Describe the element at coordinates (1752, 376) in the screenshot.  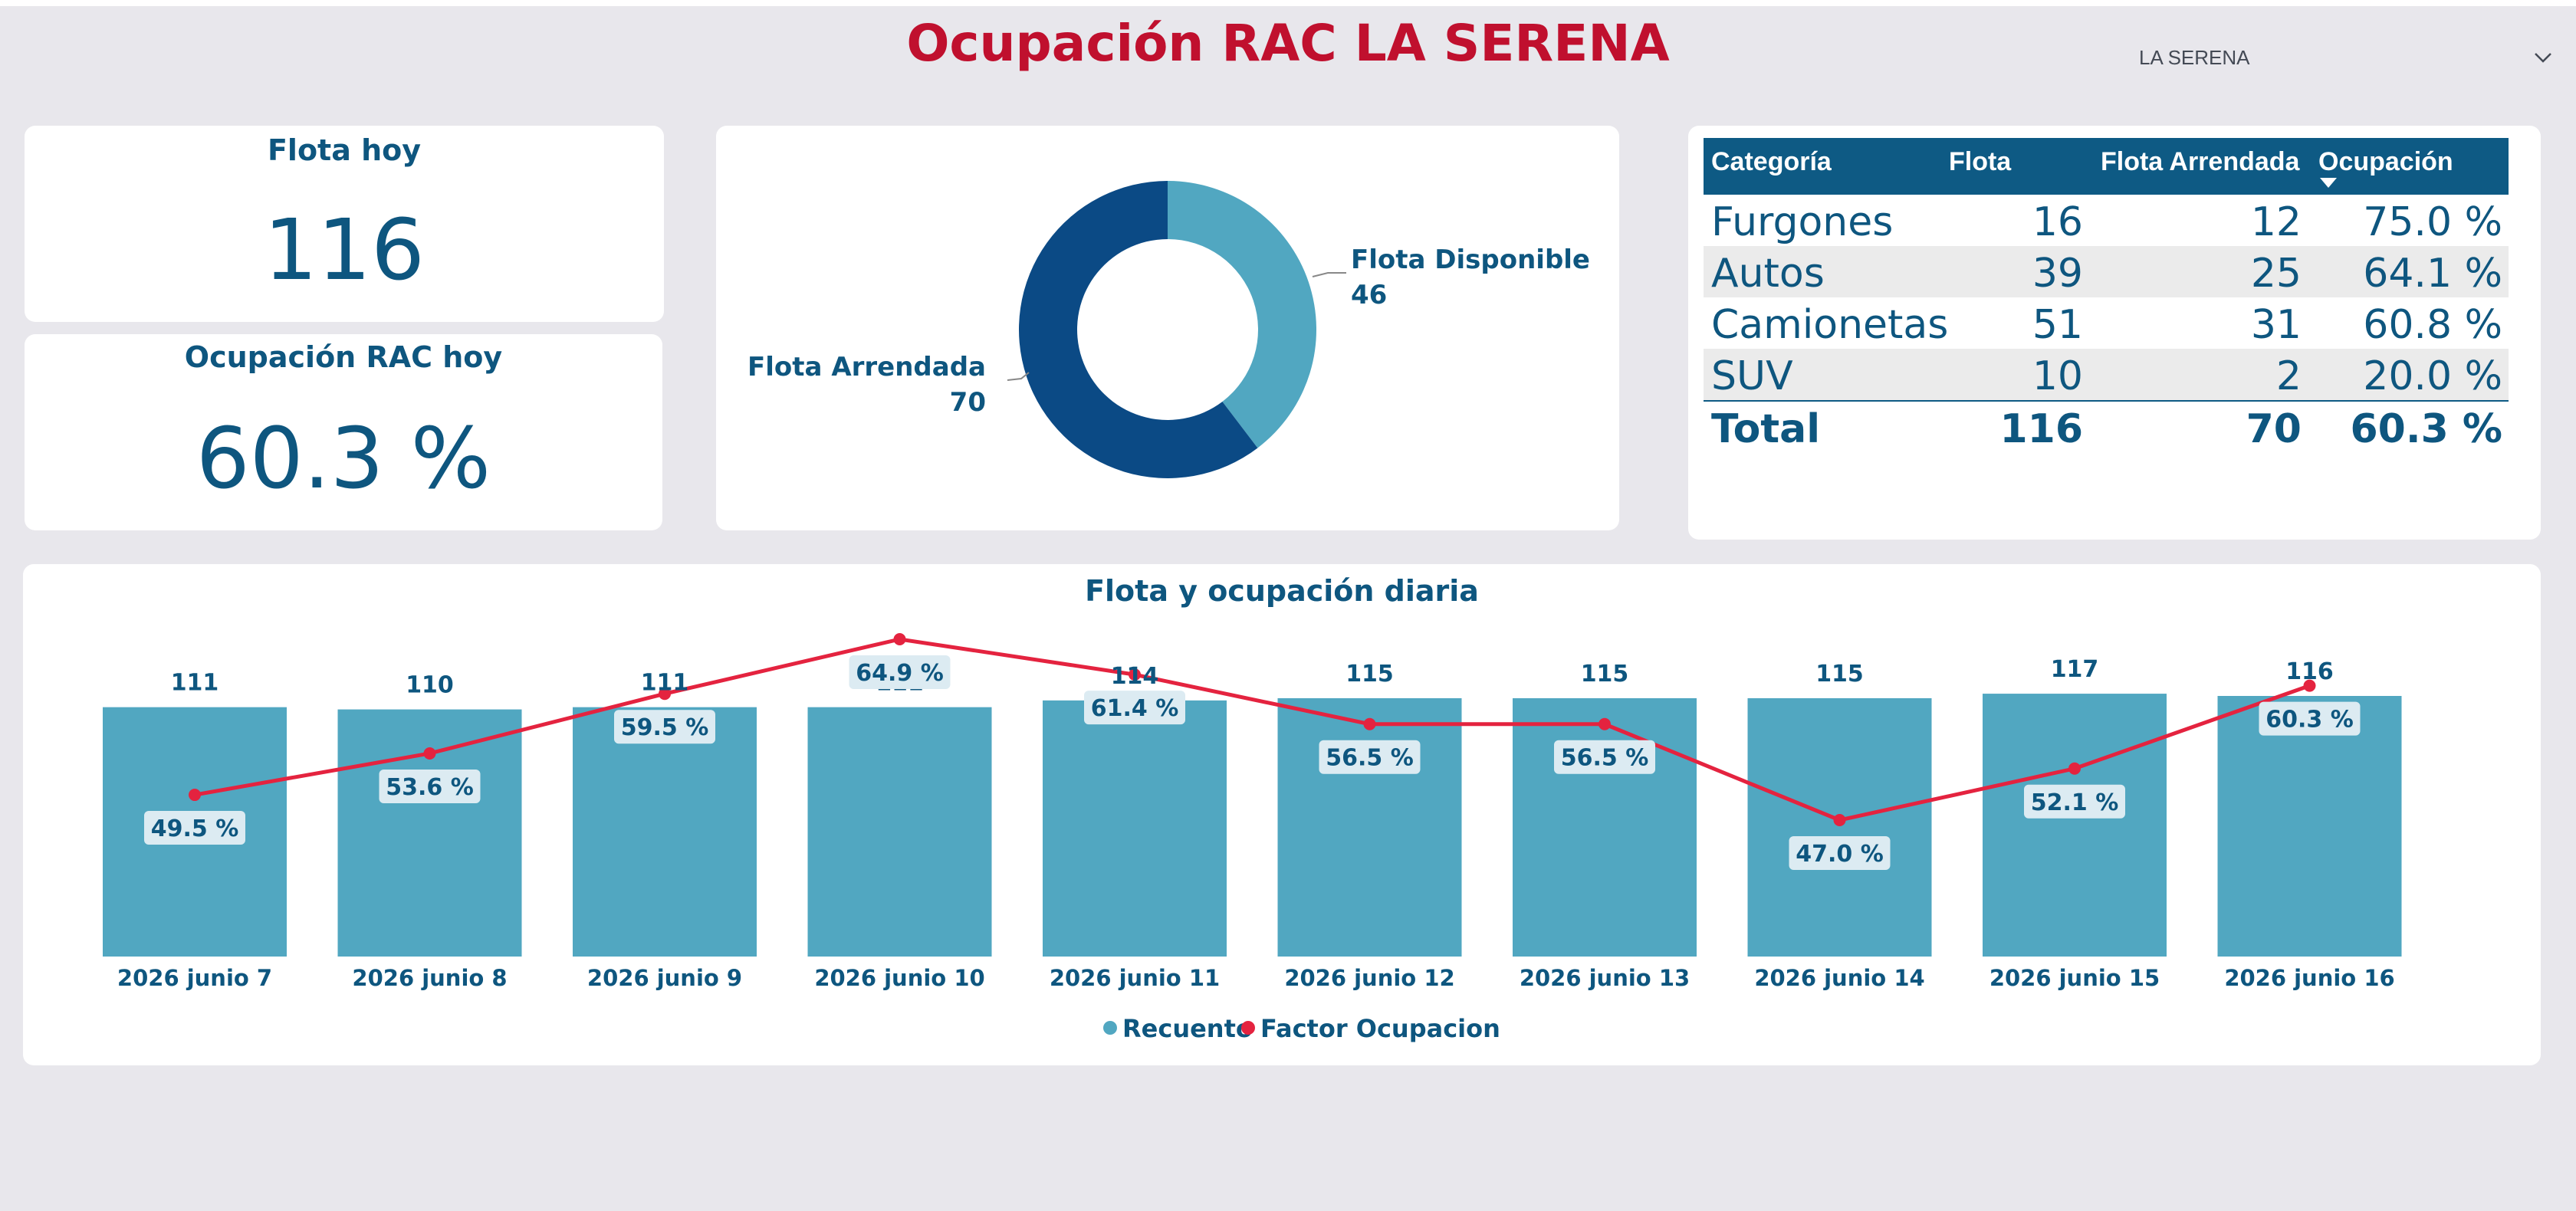
I see `cell-categoria: SUV` at that location.